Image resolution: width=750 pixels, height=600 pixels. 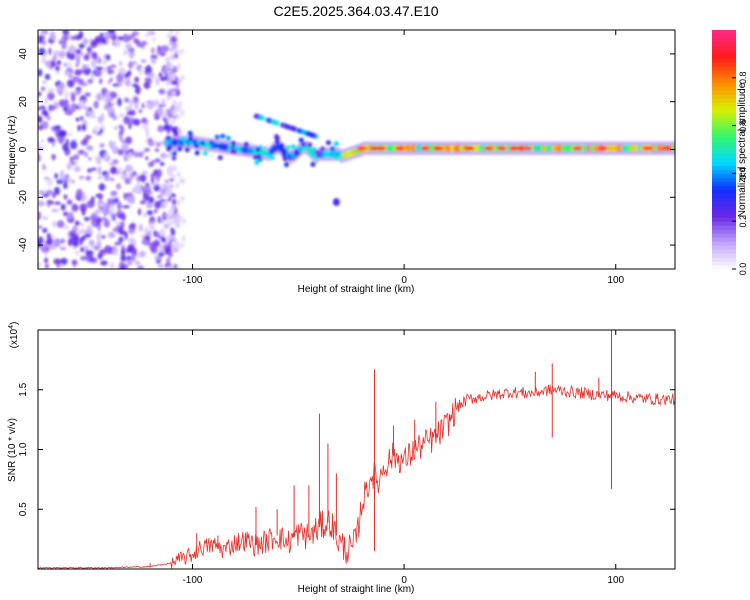 I want to click on y-tick-label: -40, so click(x=23, y=244).